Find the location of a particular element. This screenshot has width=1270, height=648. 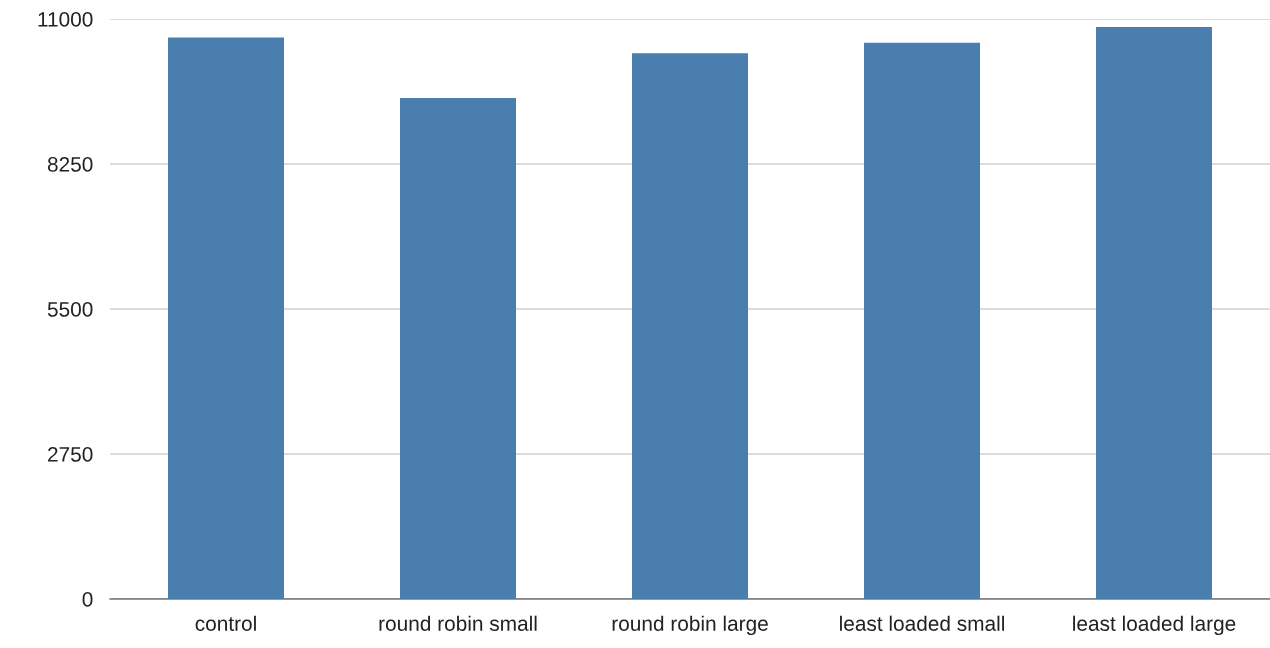

y-tick-label: 8250 is located at coordinates (70, 164).